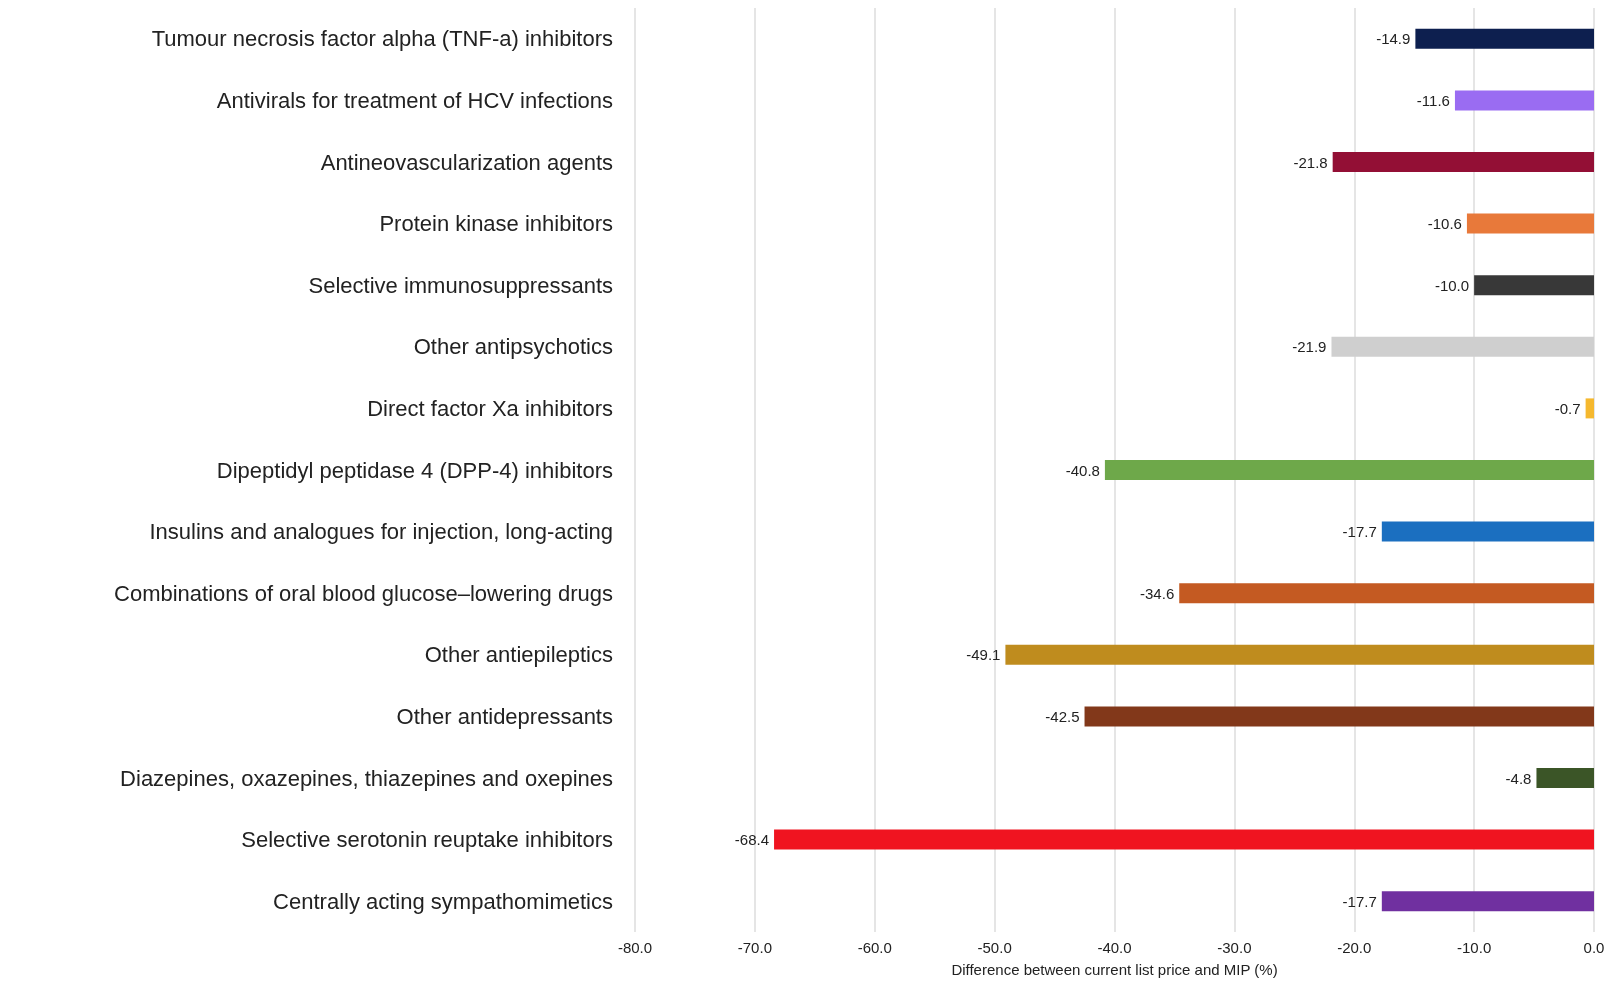 This screenshot has width=1624, height=990. I want to click on x-tick-label: -40.0, so click(1114, 947).